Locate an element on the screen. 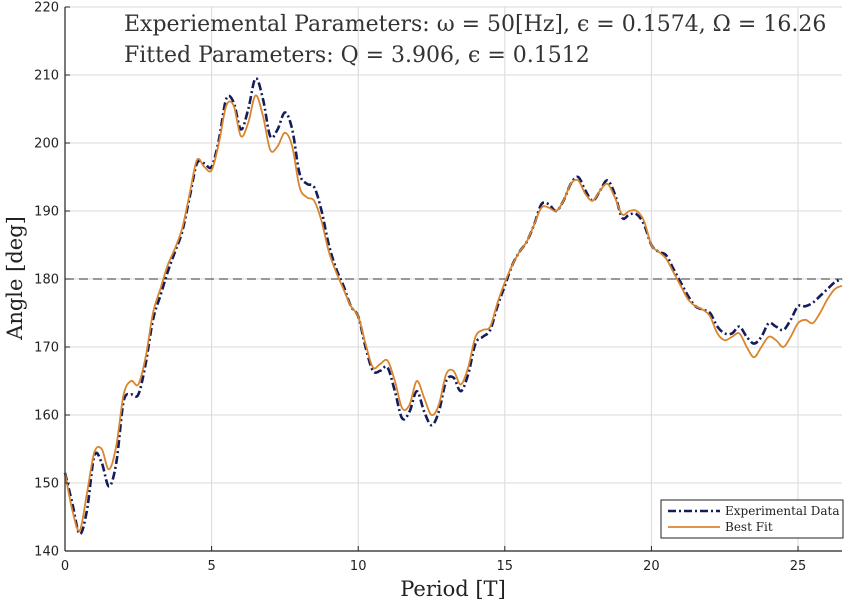  y-tick-label-220: 220 is located at coordinates (46, 8).